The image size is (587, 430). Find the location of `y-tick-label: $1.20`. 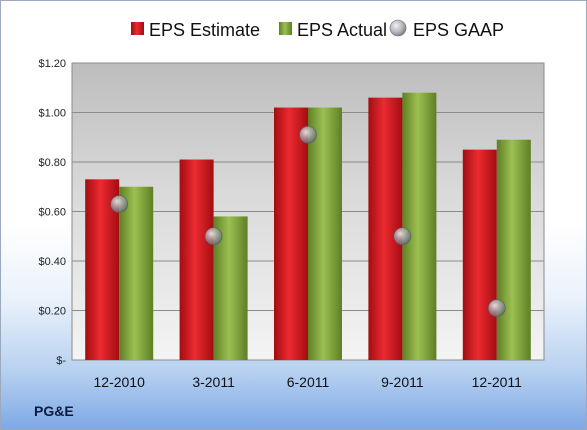

y-tick-label: $1.20 is located at coordinates (52, 64).